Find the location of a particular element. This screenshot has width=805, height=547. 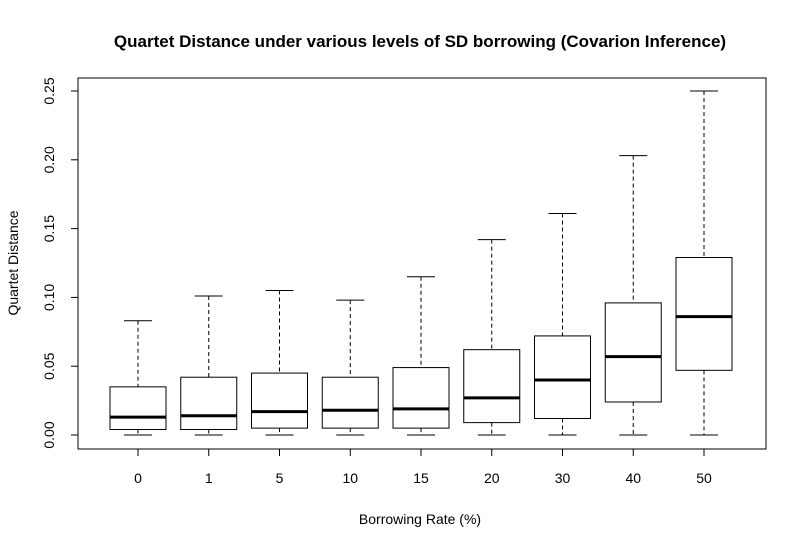

x-tick-label: 50 is located at coordinates (704, 478).